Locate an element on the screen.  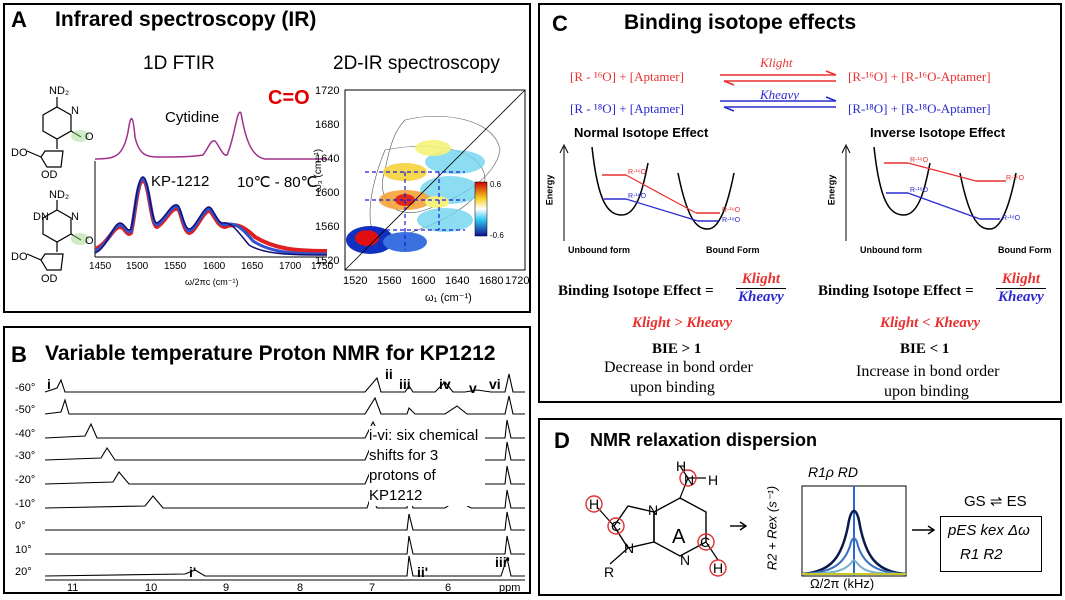
inverse-unbound-label: Unbound form is located at coordinates (891, 250).